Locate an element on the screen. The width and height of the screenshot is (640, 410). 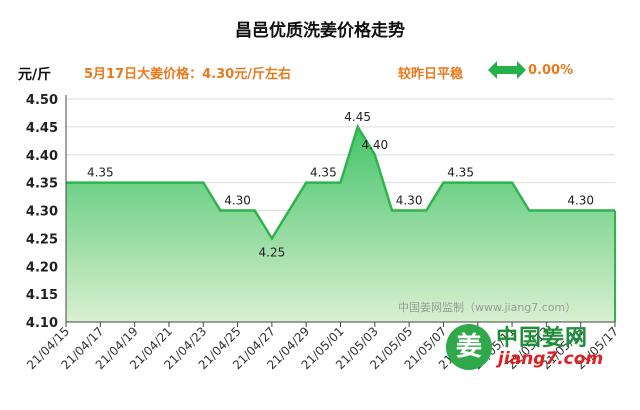
double-arrow-icon is located at coordinates (507, 70).